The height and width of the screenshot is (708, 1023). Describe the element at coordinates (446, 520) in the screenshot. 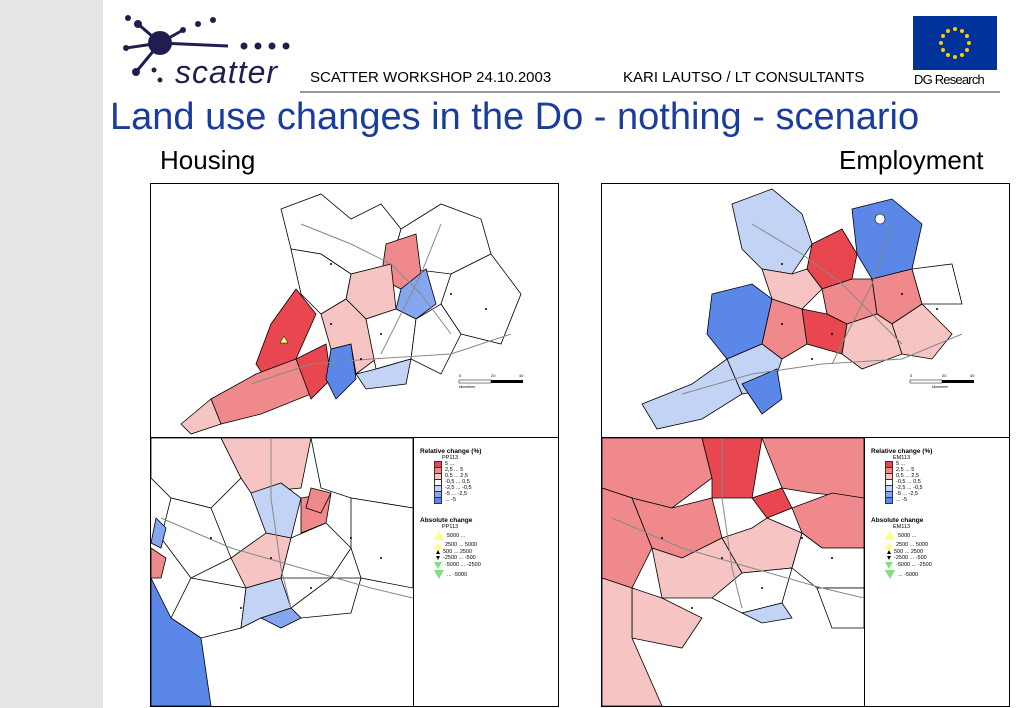

I see `housing-legend-absolute-title: Absolute change` at that location.